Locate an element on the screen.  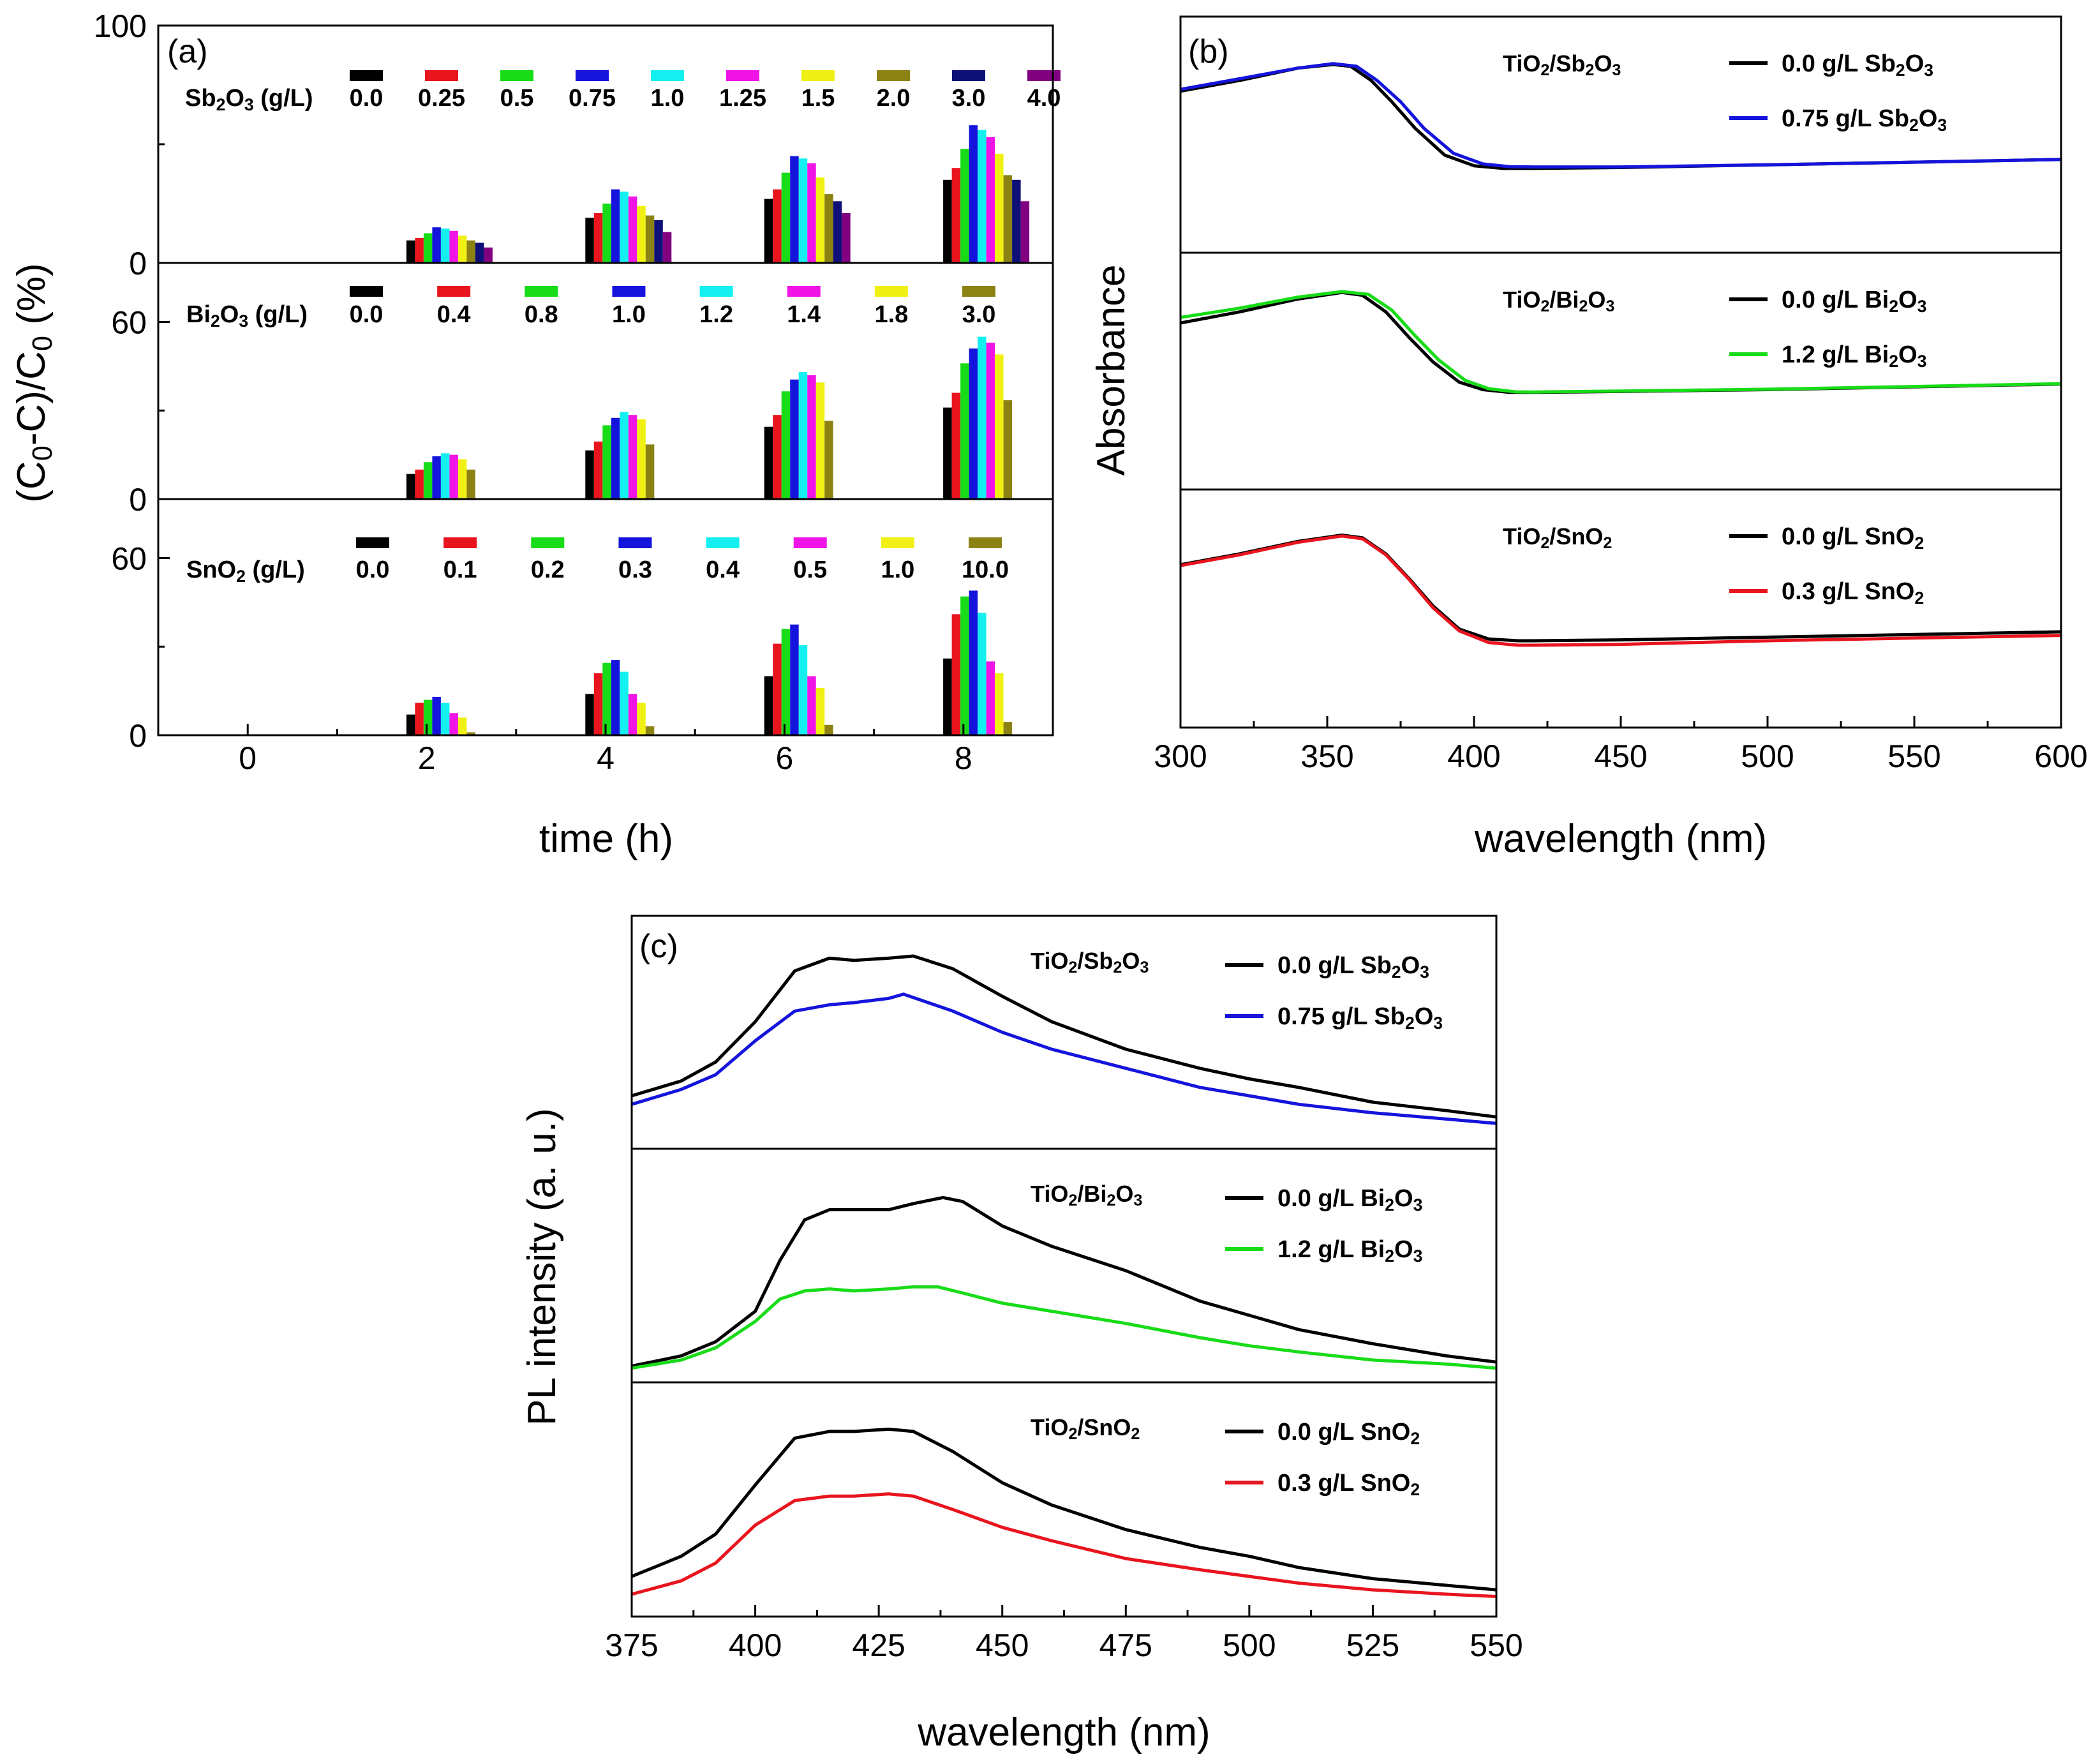
bar-SnO2-1.0-t2 is located at coordinates (462, 726).